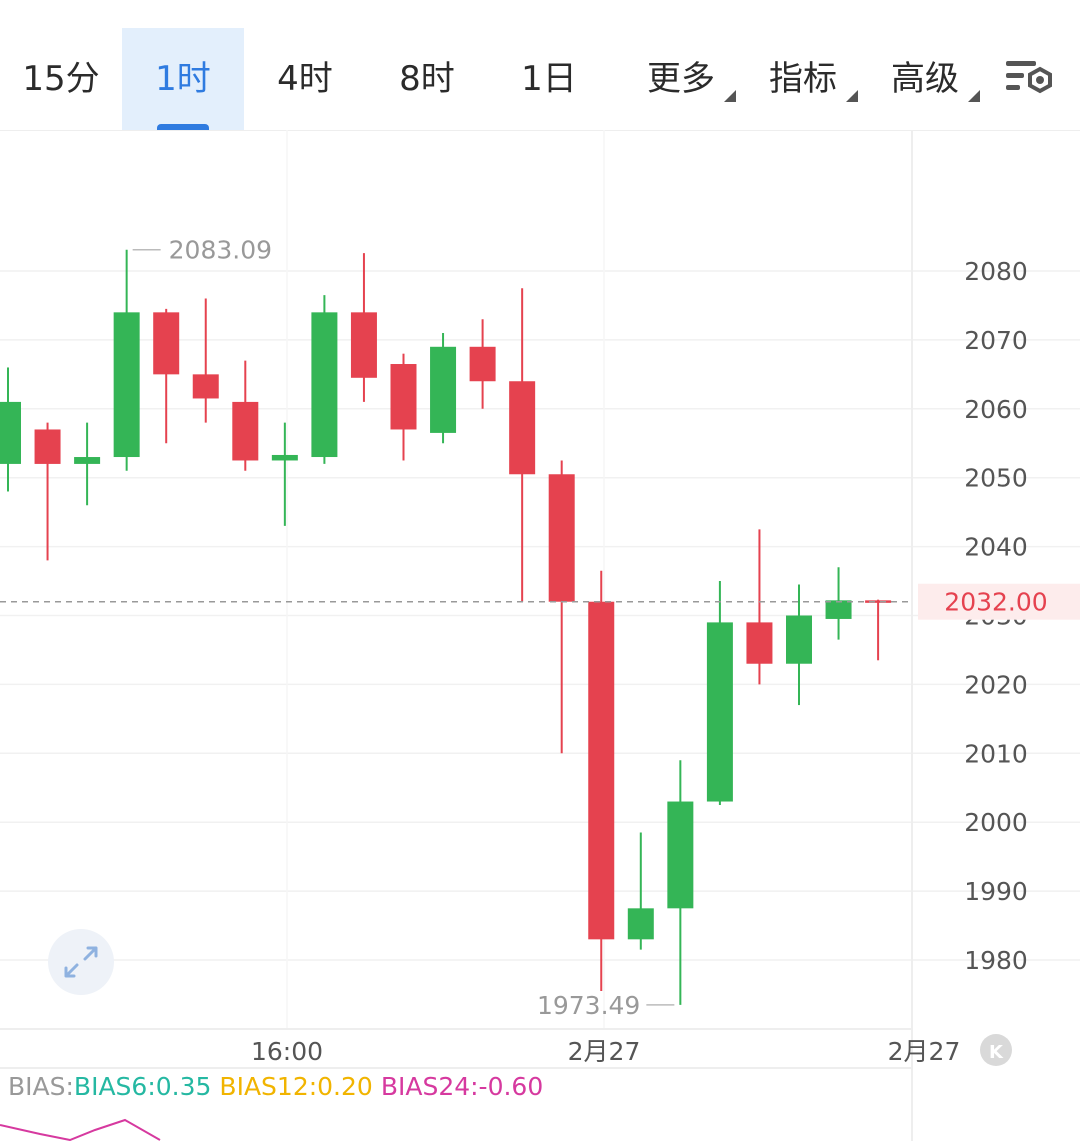  What do you see at coordinates (996, 340) in the screenshot?
I see `y-tick-label: 2070` at bounding box center [996, 340].